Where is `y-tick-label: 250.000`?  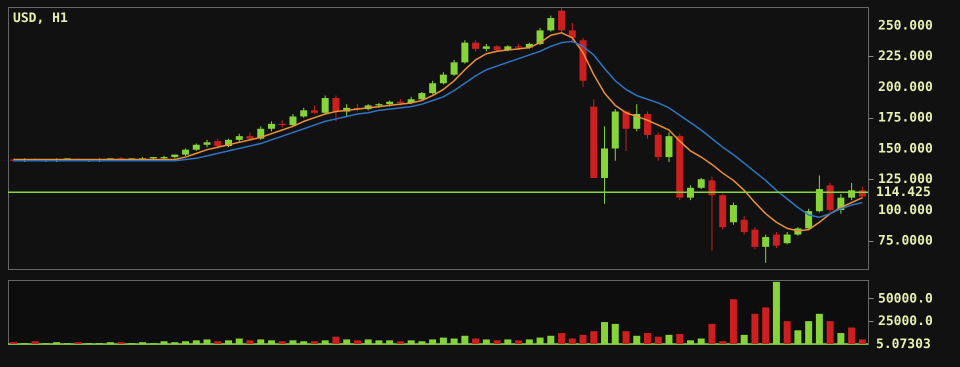
y-tick-label: 250.000 is located at coordinates (905, 26).